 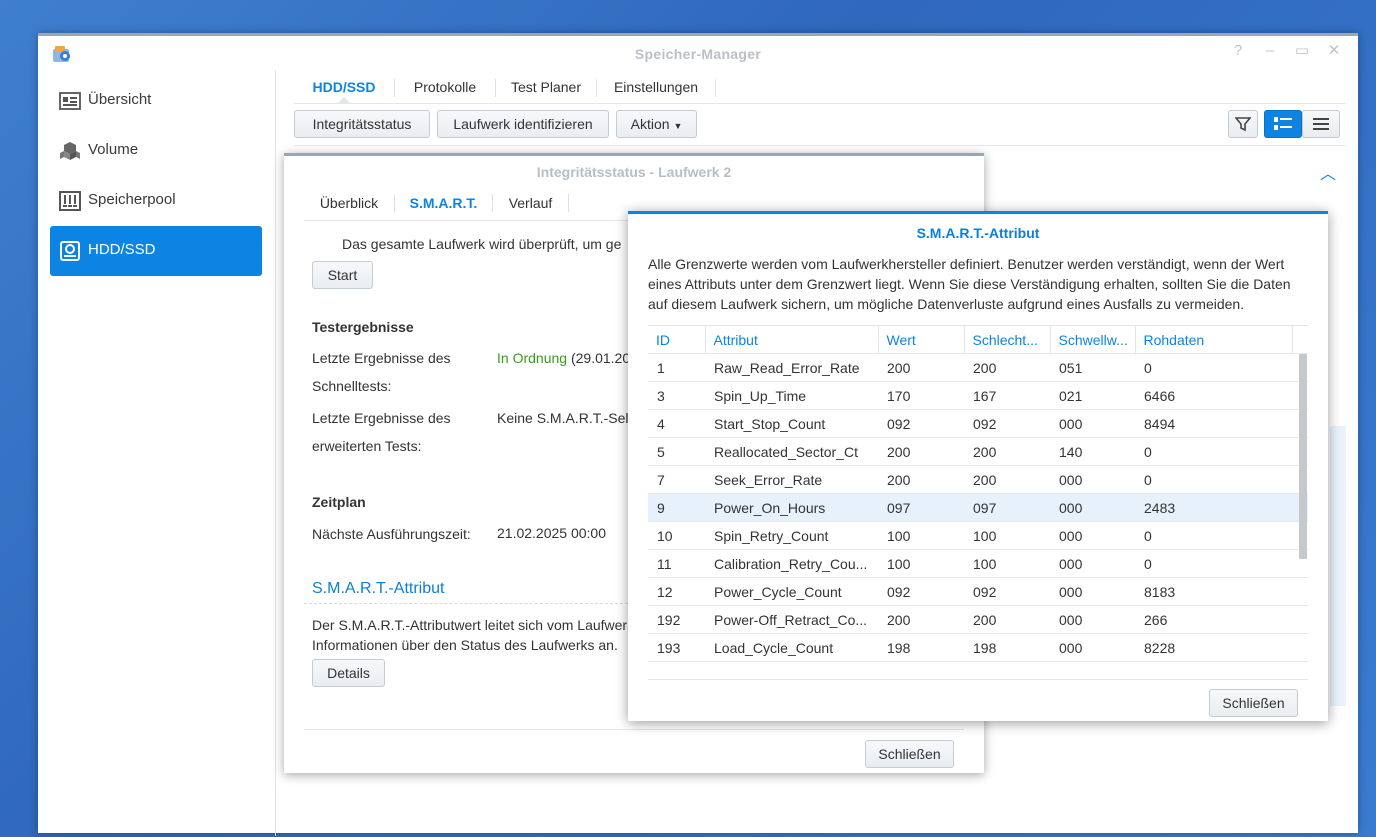 What do you see at coordinates (1092, 451) in the screenshot?
I see `cell-threshold: 140` at bounding box center [1092, 451].